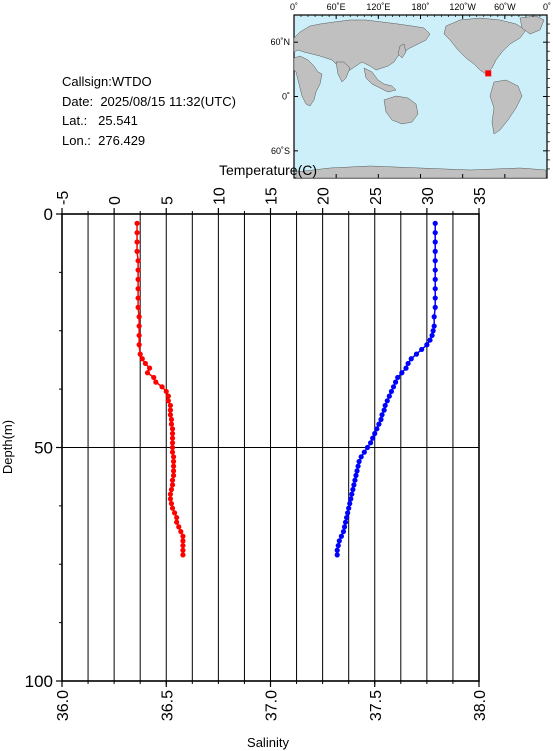 This screenshot has height=751, width=553. I want to click on depth-axis-label: Depth(m), so click(7, 447).